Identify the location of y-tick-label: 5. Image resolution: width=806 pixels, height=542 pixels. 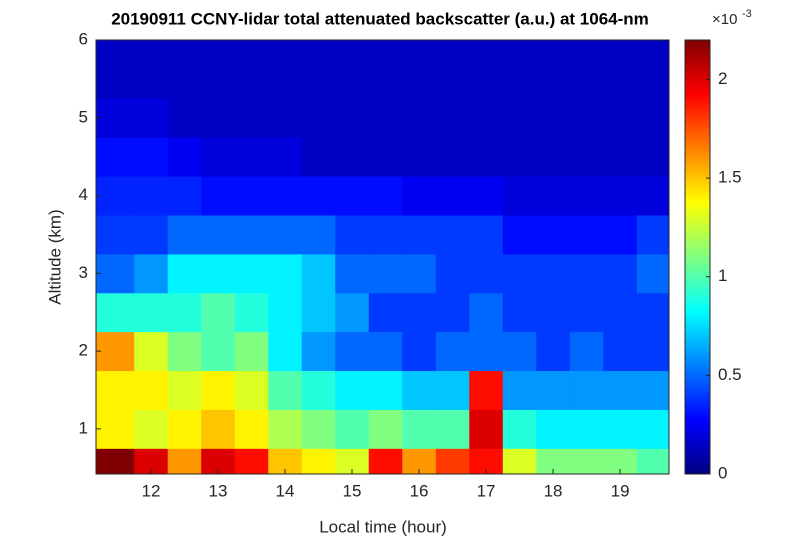
(83, 116).